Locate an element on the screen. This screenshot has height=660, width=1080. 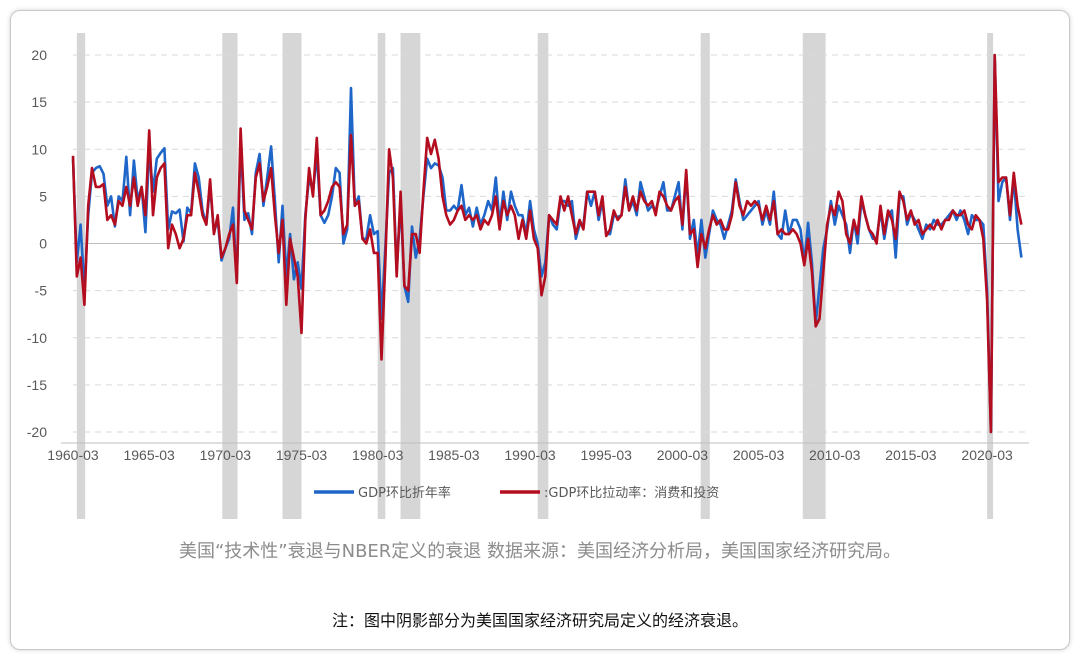
x-tick-label: 1970-03 is located at coordinates (226, 455).